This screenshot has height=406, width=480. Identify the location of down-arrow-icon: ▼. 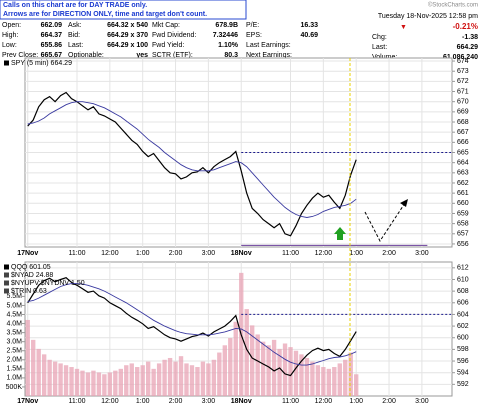
(403, 27).